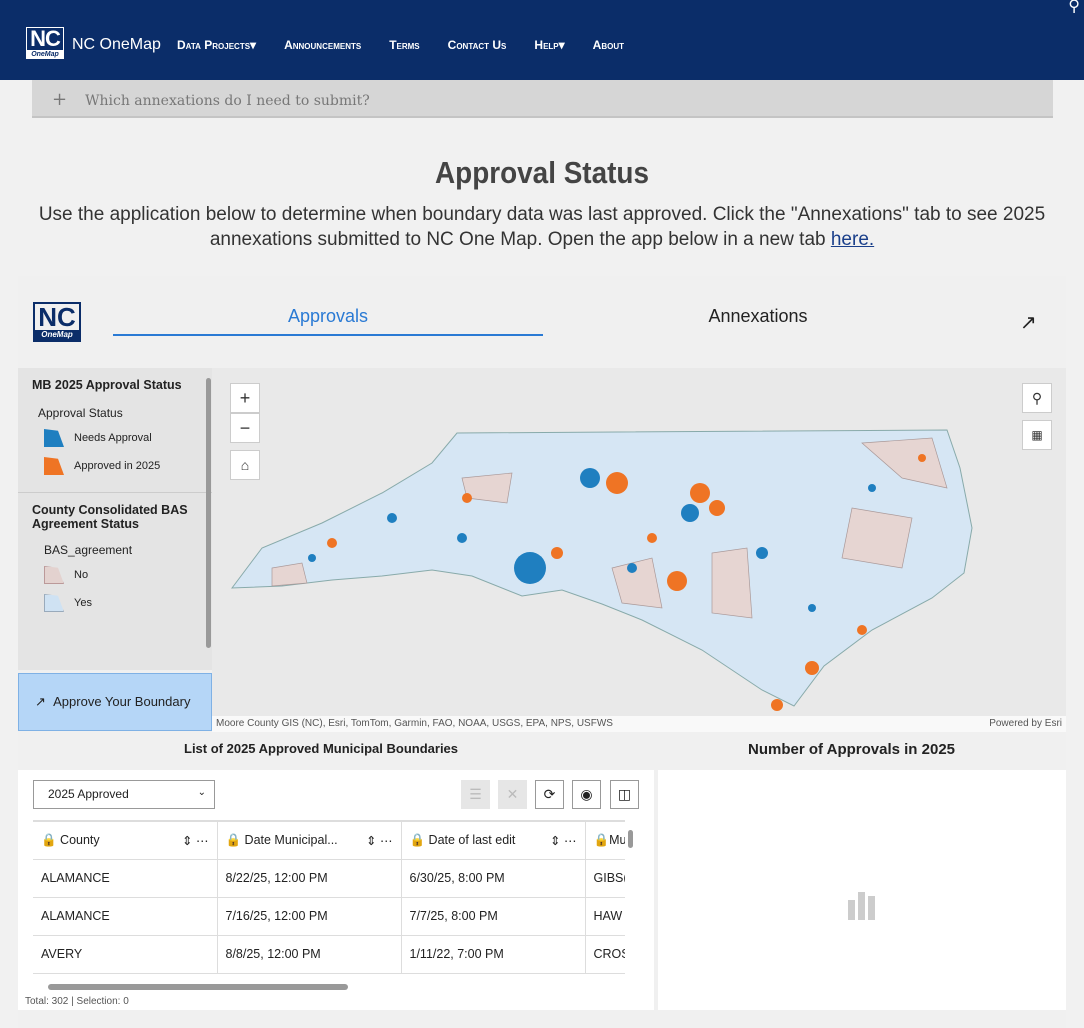 This screenshot has height=1028, width=1084. What do you see at coordinates (512, 794) in the screenshot?
I see `clear-selection-button: ✕` at bounding box center [512, 794].